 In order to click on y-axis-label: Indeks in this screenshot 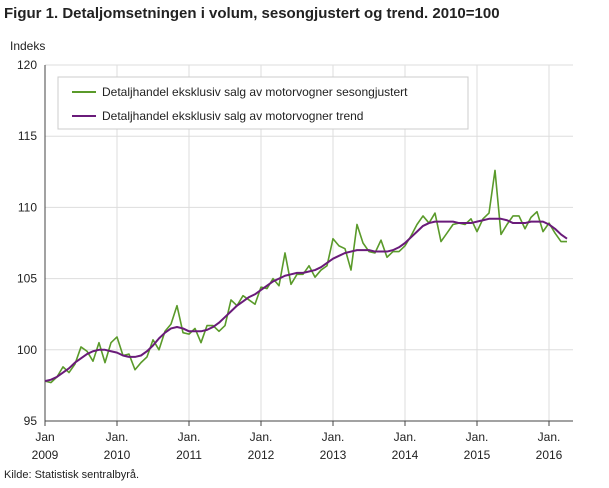, I will do `click(27, 46)`.